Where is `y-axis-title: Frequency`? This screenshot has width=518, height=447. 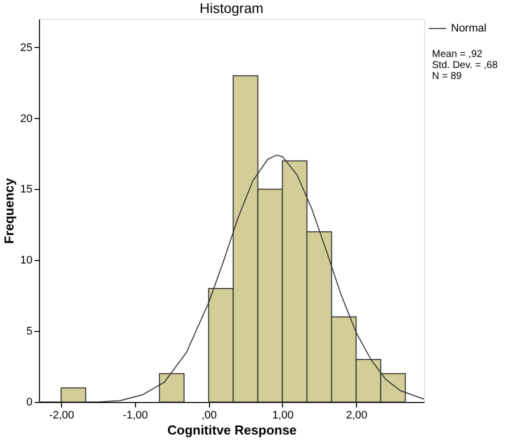 y-axis-title: Frequency is located at coordinates (8, 210).